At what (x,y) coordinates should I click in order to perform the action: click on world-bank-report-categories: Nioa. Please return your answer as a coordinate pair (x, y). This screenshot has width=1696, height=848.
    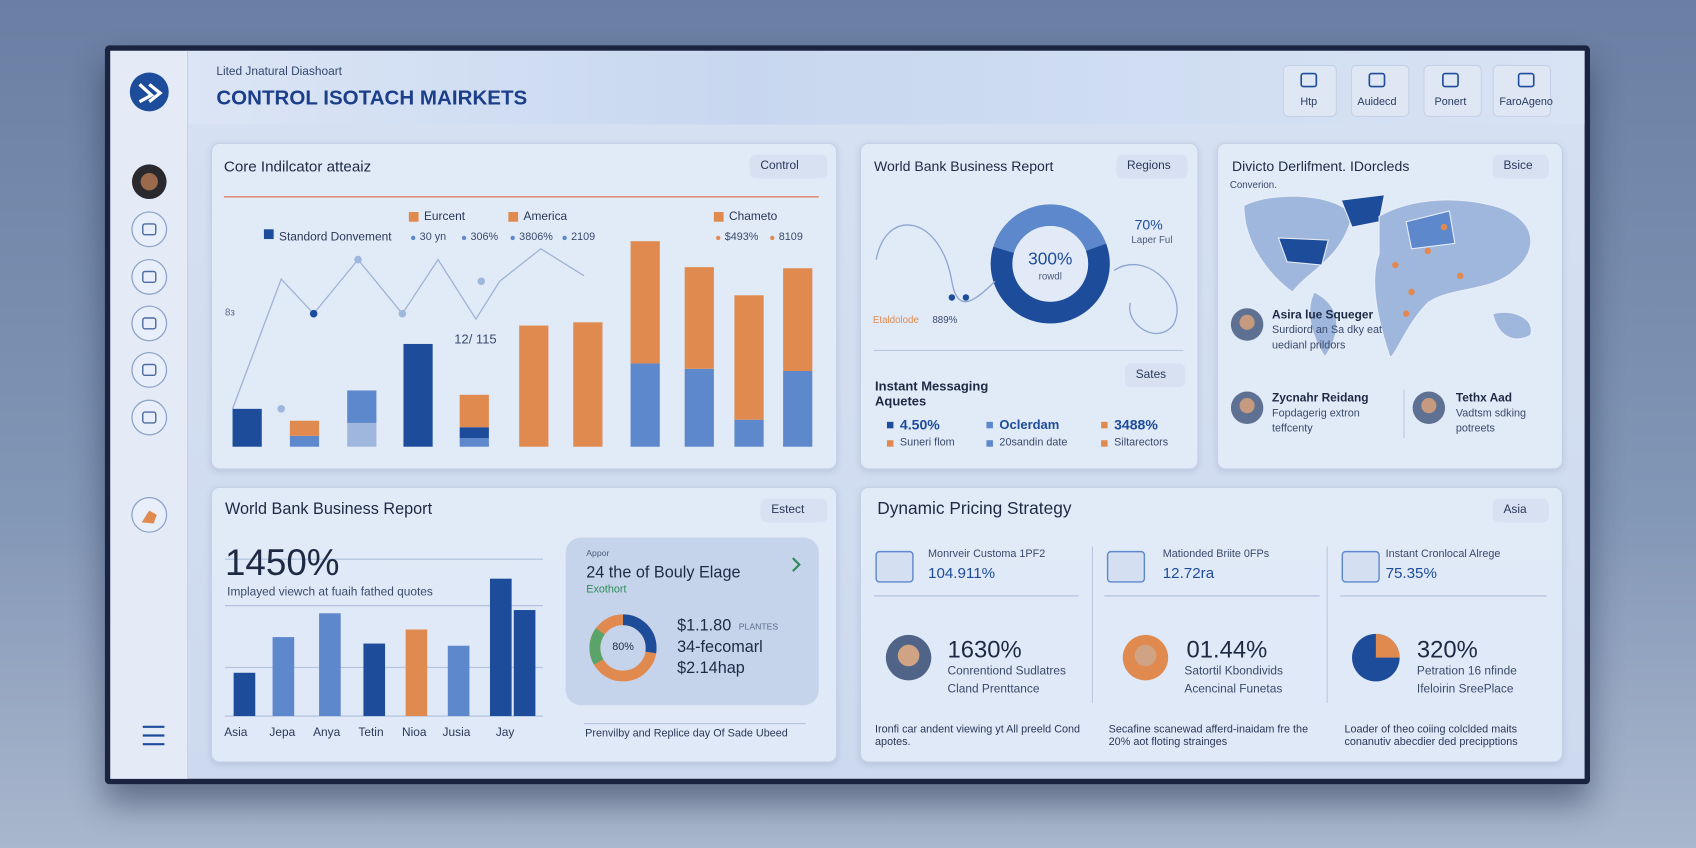
    Looking at the image, I should click on (414, 733).